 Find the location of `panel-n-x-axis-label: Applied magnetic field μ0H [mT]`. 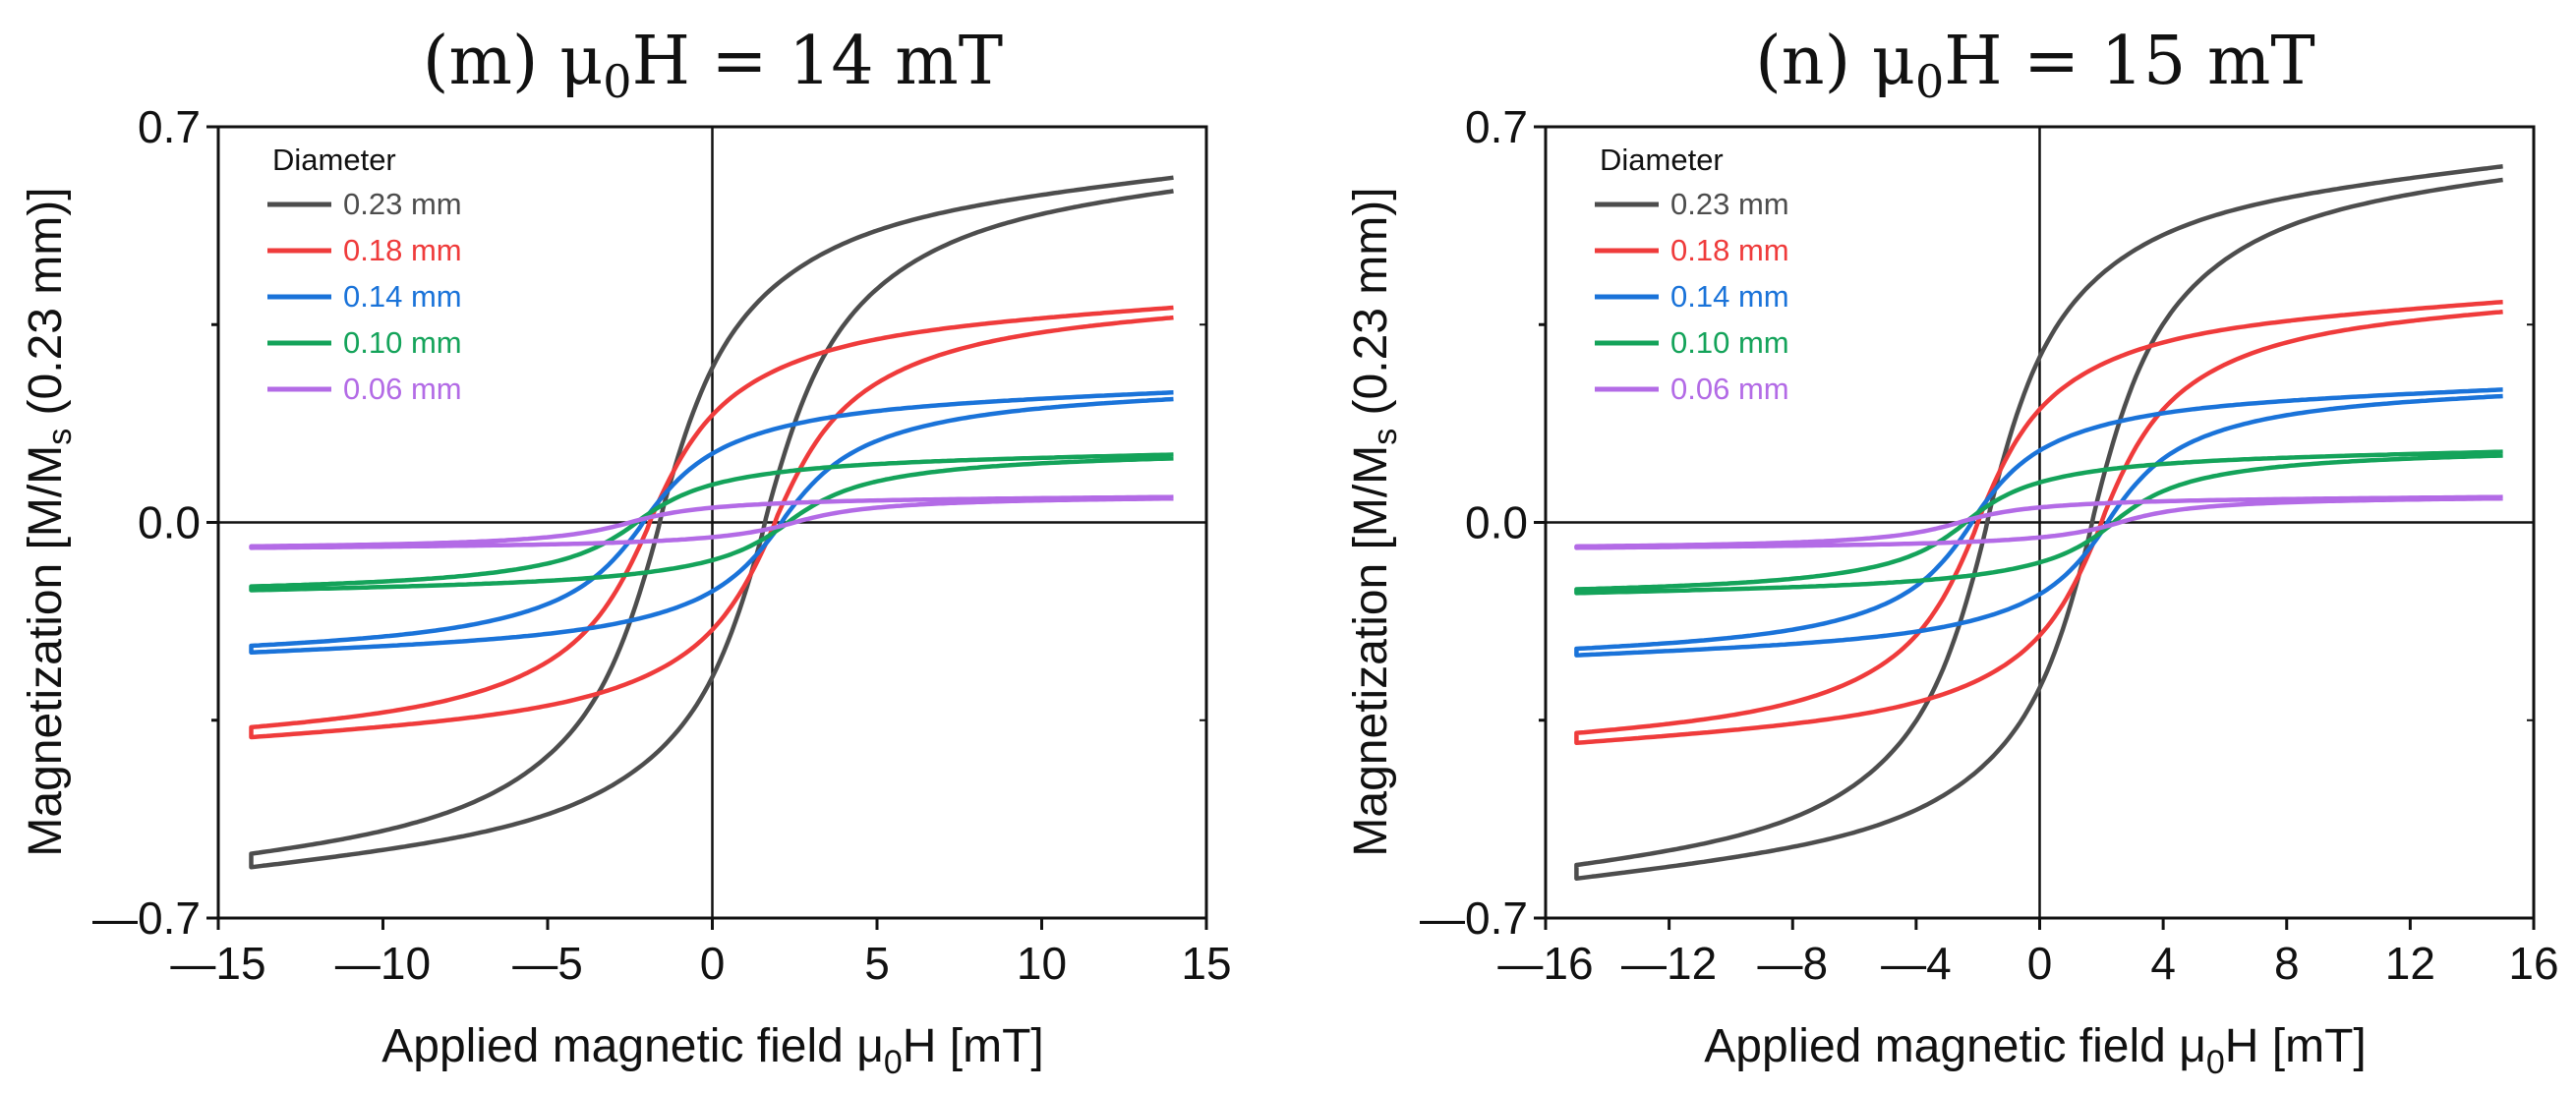

panel-n-x-axis-label: Applied magnetic field μ0H [mT] is located at coordinates (2035, 1050).